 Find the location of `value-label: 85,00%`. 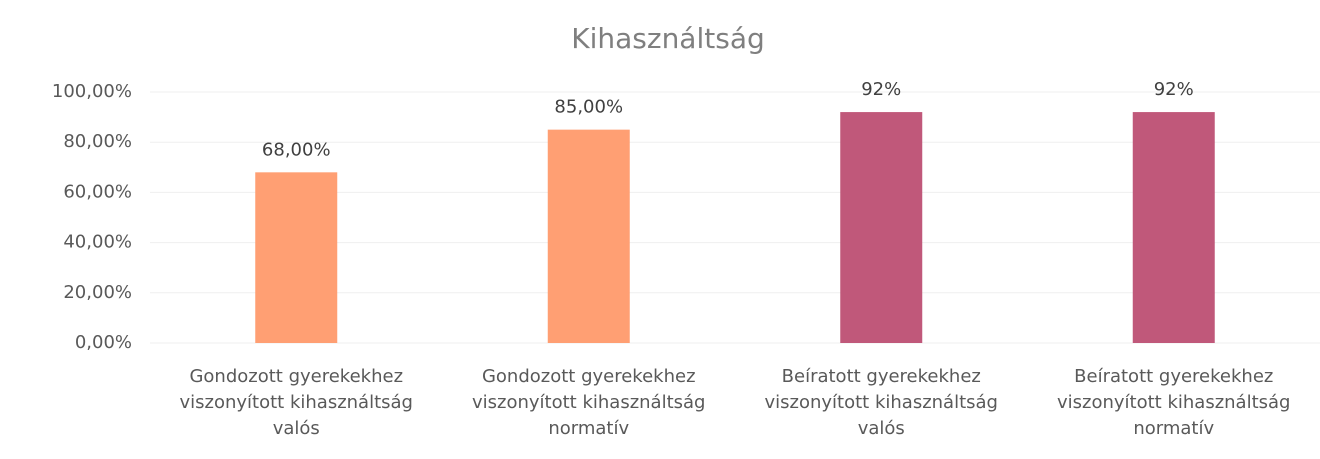

value-label: 85,00% is located at coordinates (588, 107).